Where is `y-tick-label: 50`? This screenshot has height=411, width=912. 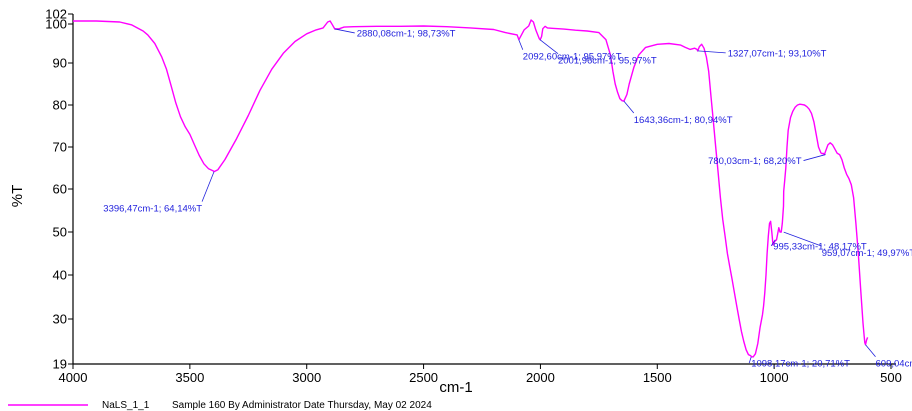 y-tick-label: 50 is located at coordinates (60, 232).